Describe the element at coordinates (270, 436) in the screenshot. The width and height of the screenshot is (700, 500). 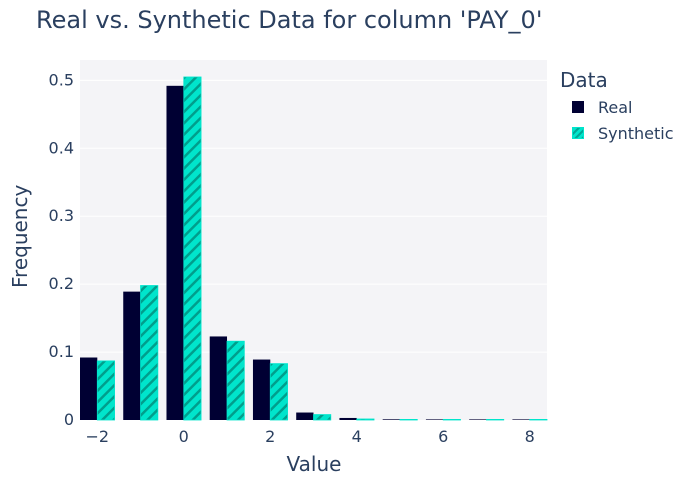
I see `x-tick-label-2: 2` at that location.